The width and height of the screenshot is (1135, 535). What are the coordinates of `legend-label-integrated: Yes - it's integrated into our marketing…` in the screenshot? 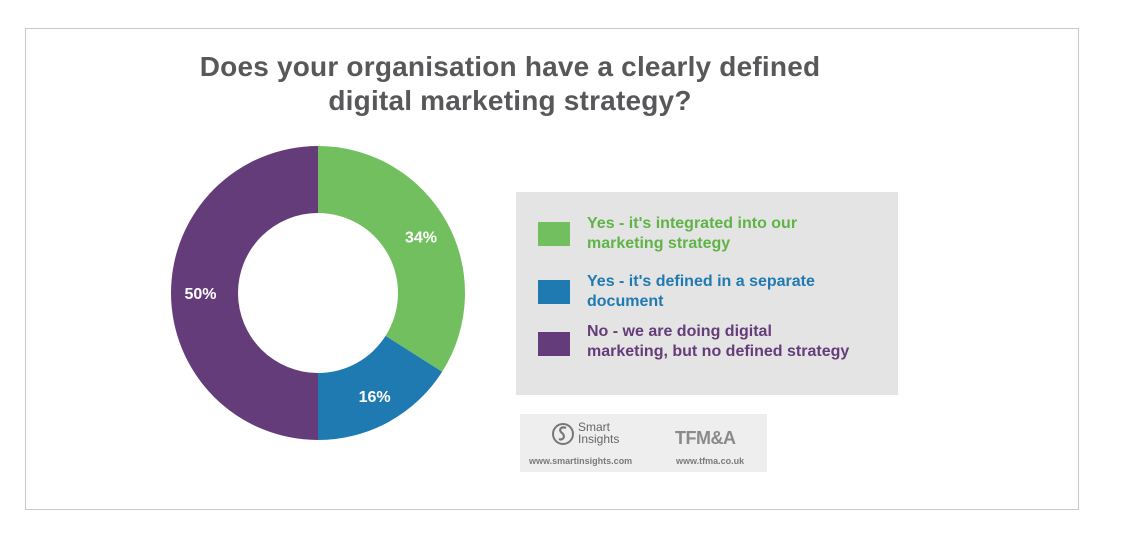 It's located at (692, 233).